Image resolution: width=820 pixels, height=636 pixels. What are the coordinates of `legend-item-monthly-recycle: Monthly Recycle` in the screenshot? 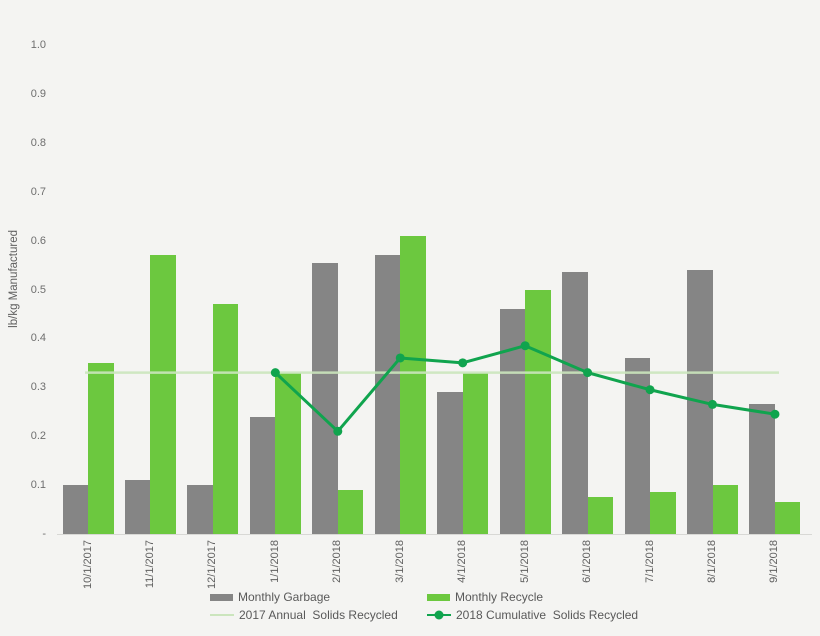 It's located at (532, 597).